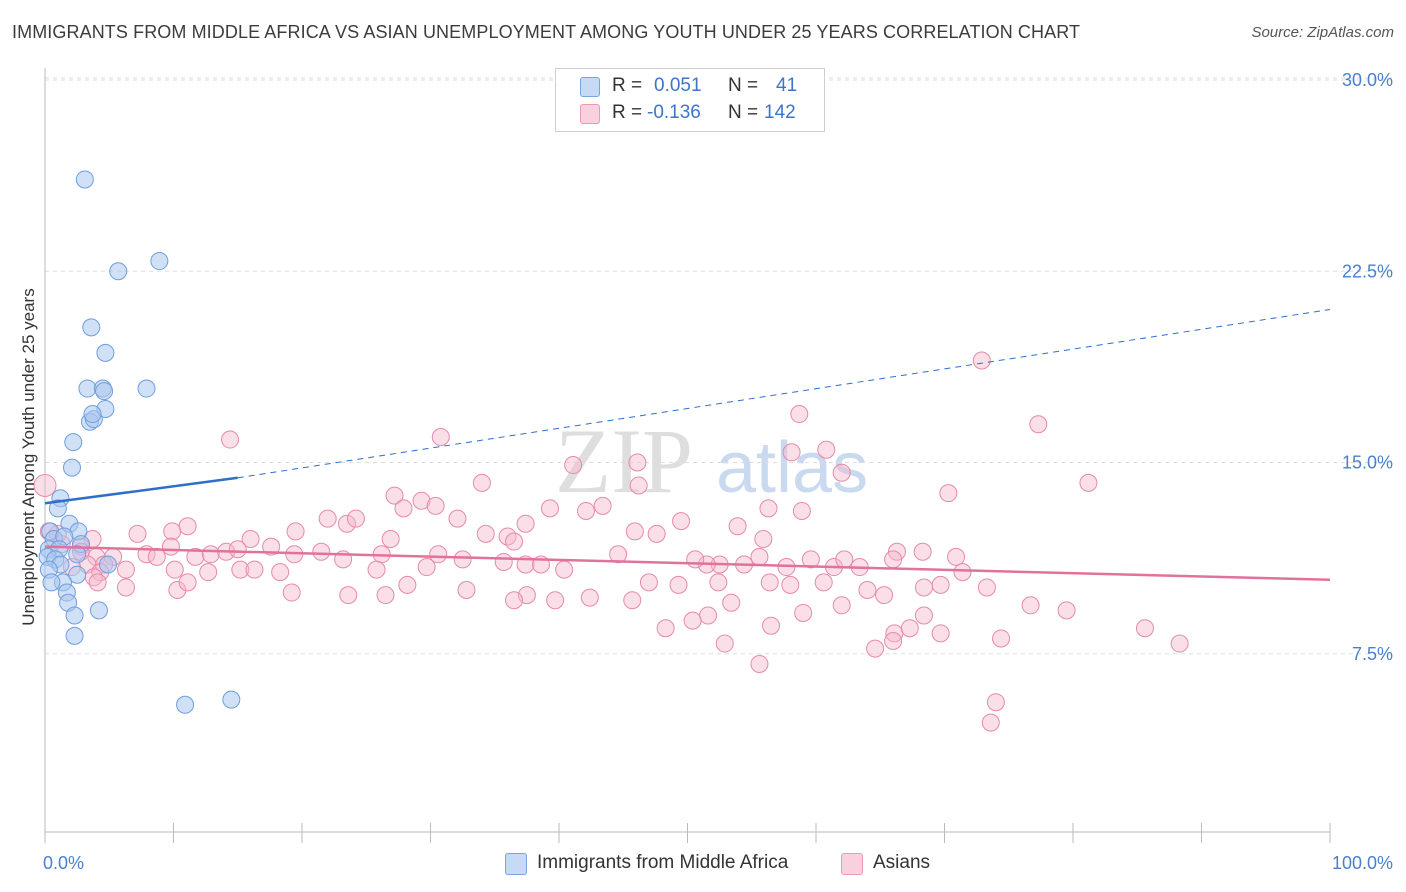 This screenshot has width=1406, height=892. What do you see at coordinates (590, 114) in the screenshot?
I see `legend-swatch-pink` at bounding box center [590, 114].